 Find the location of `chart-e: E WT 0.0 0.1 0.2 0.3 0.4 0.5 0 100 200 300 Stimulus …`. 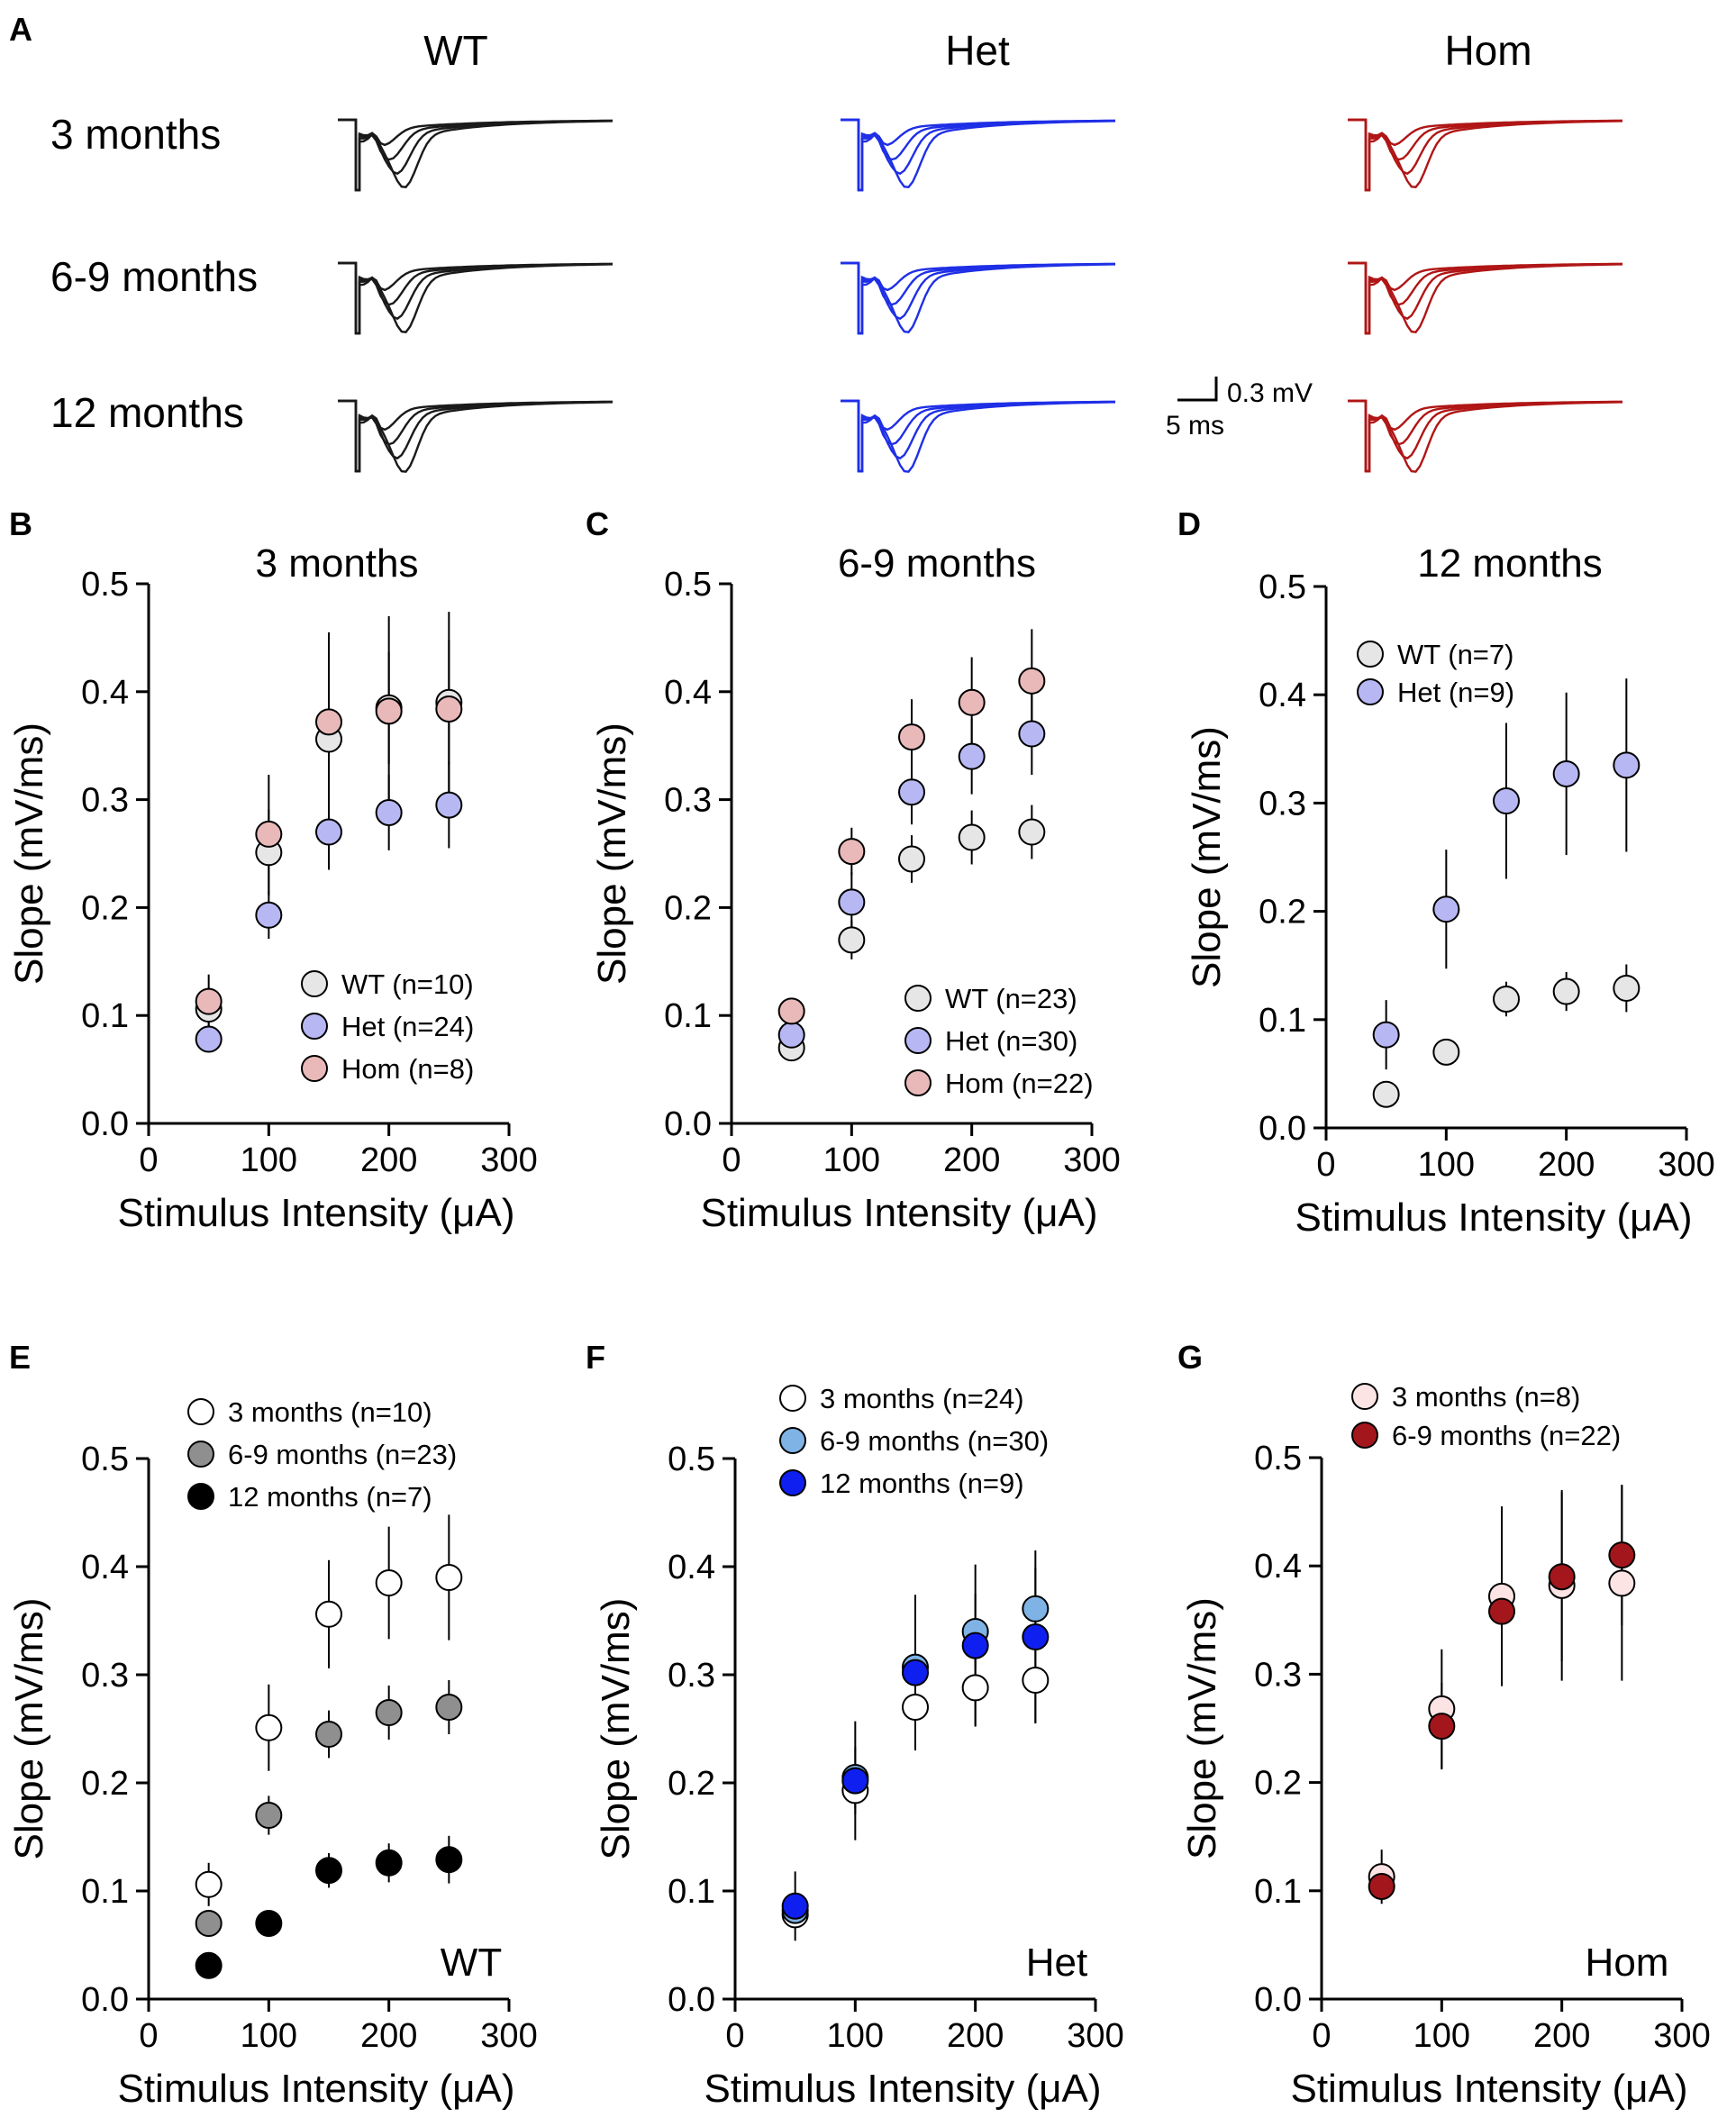

chart-e: E WT 0.0 0.1 0.2 0.3 0.4 0.5 0 100 200 300 Stimulus … is located at coordinates (272, 1725).